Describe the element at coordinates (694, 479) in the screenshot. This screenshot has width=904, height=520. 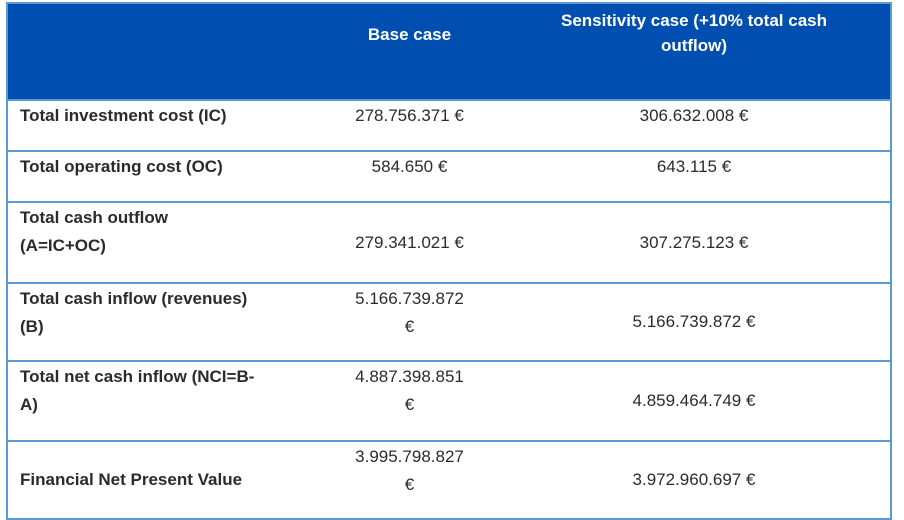
I see `sensitivity-value: 3.972.960.697 €` at that location.